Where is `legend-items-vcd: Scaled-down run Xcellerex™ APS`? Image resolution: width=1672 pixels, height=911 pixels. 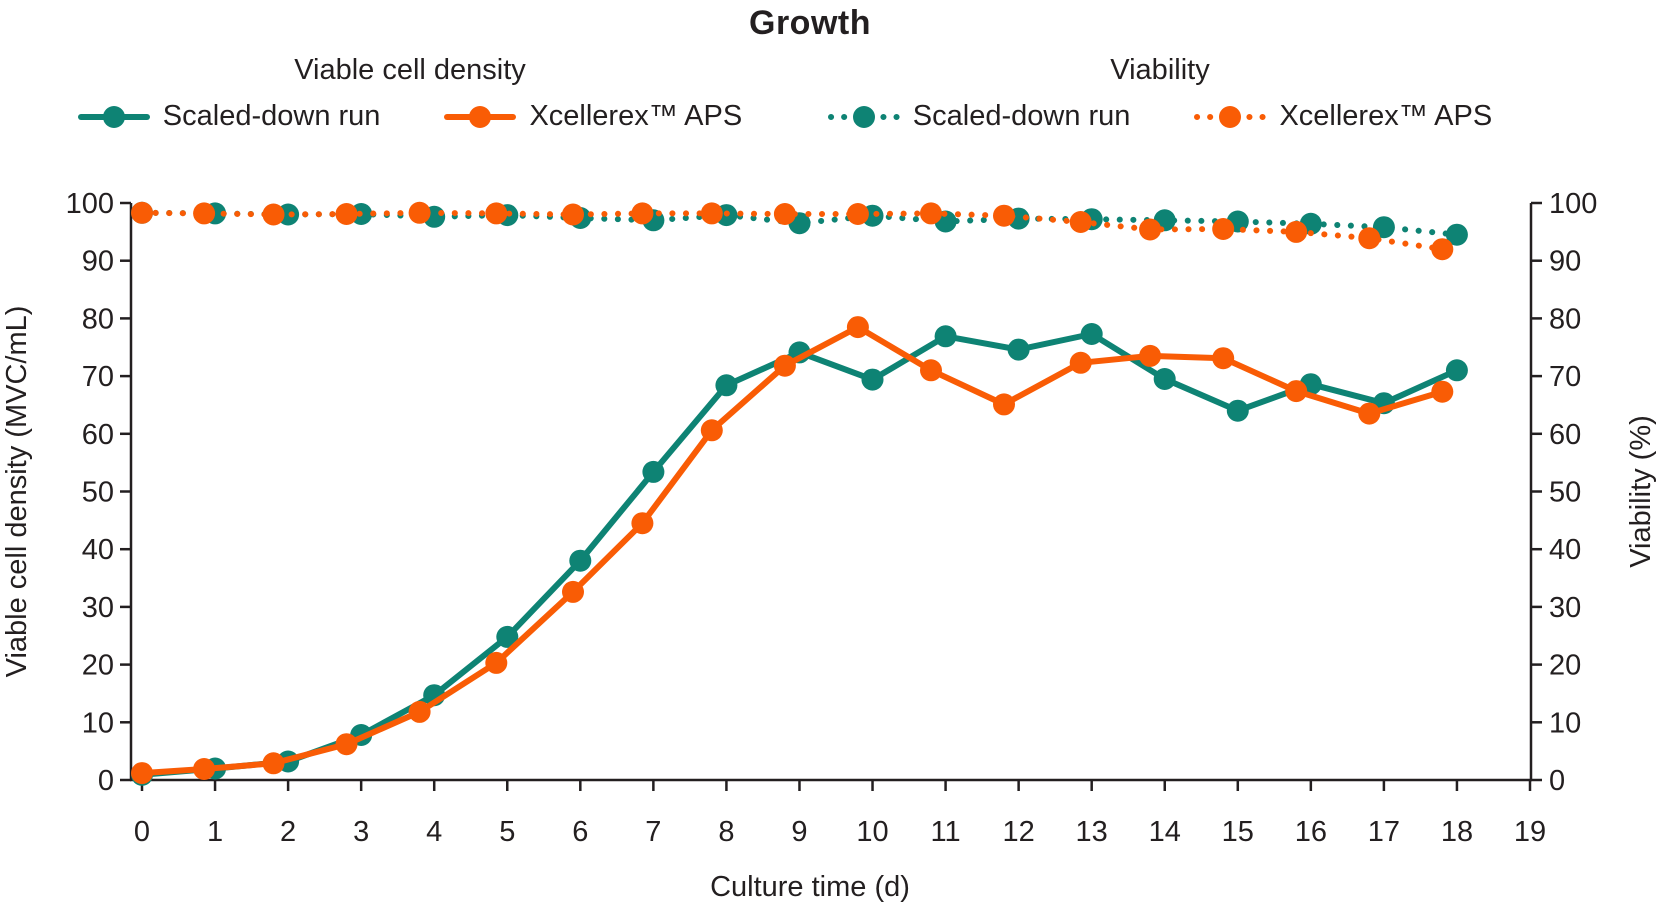
legend-items-vcd: Scaled-down run Xcellerex™ APS is located at coordinates (410, 116).